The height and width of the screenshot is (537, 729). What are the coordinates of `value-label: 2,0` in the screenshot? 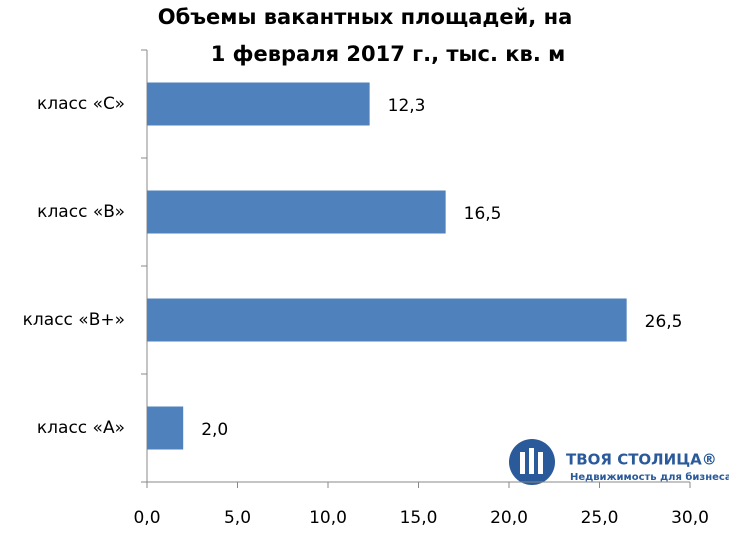 It's located at (214, 430).